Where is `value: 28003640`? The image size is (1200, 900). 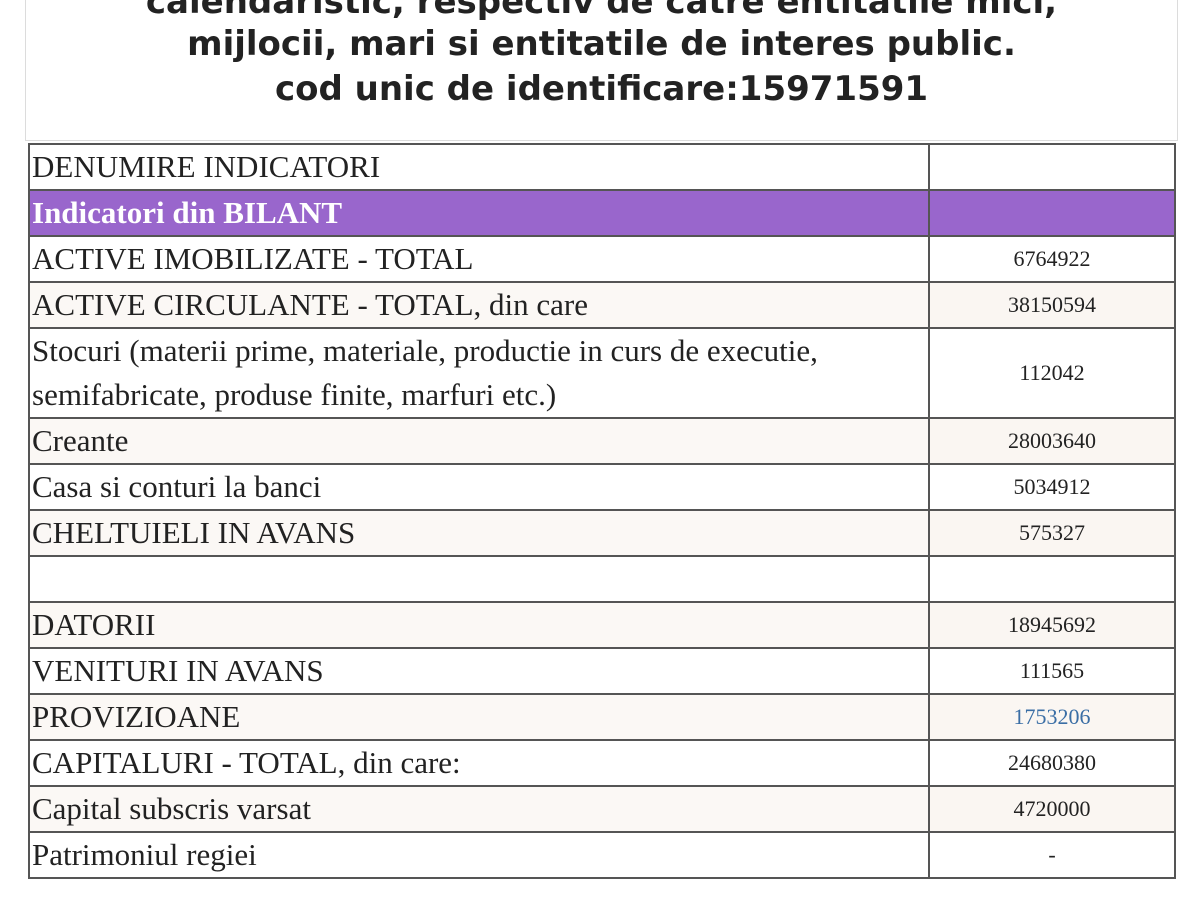 value: 28003640 is located at coordinates (1052, 441).